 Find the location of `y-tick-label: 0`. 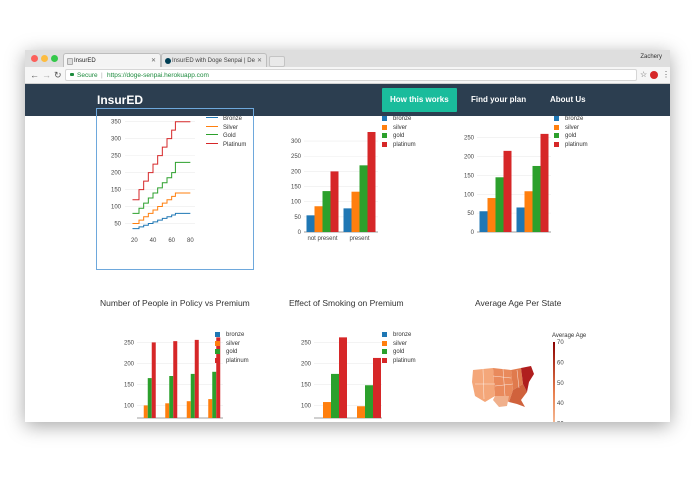

y-tick-label: 0 is located at coordinates (300, 233).